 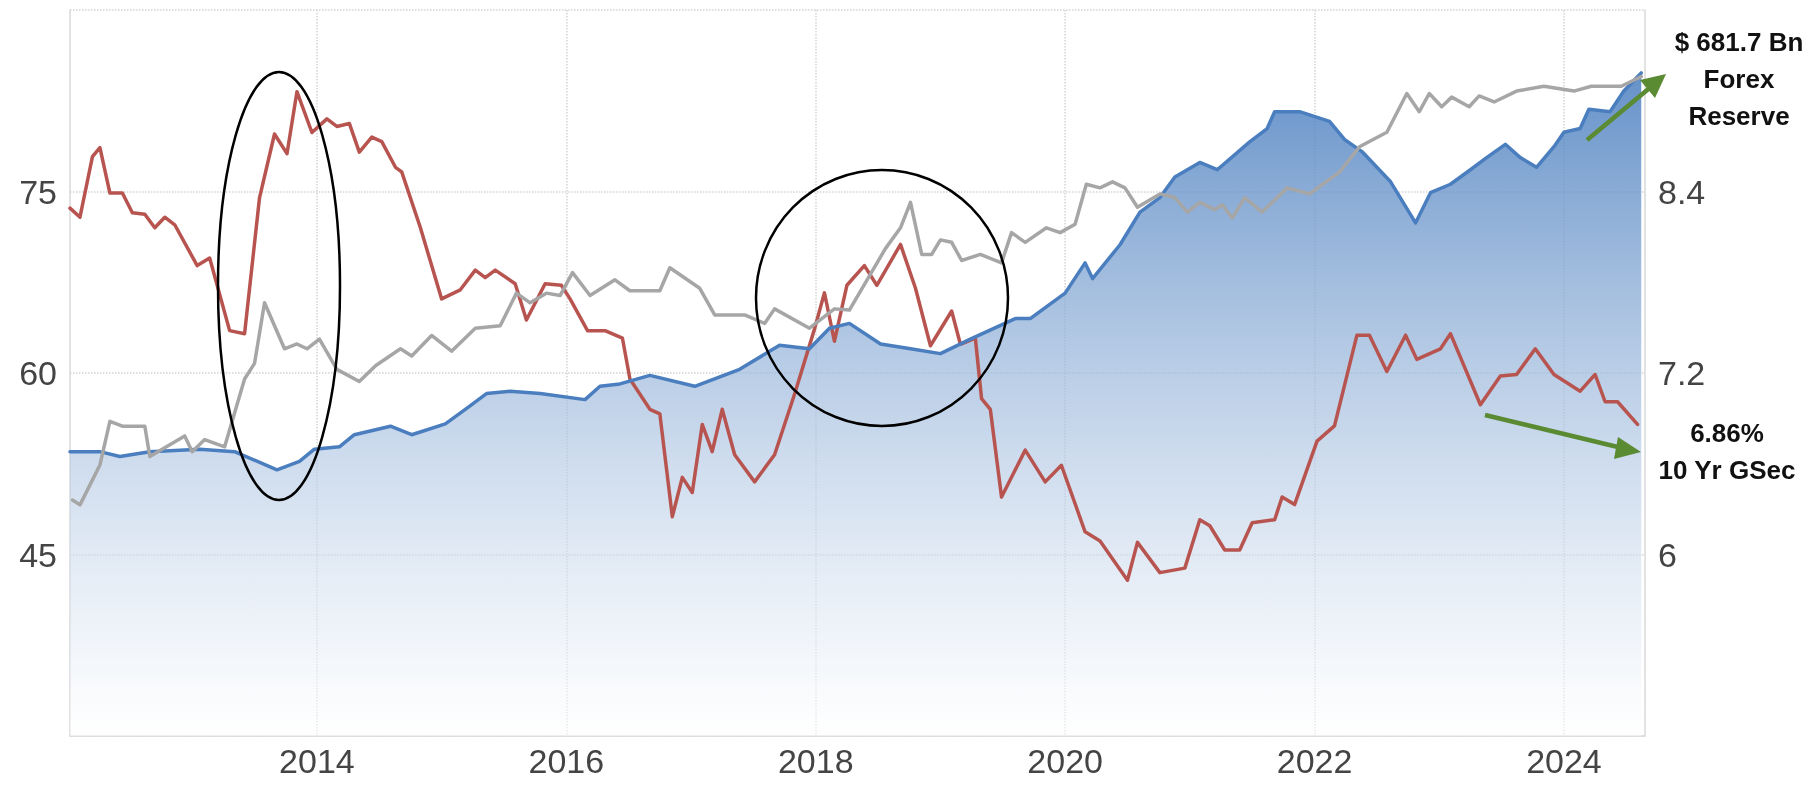 What do you see at coordinates (1739, 79) in the screenshot?
I see `text: $ 681.7 Bn Forex Reserve` at bounding box center [1739, 79].